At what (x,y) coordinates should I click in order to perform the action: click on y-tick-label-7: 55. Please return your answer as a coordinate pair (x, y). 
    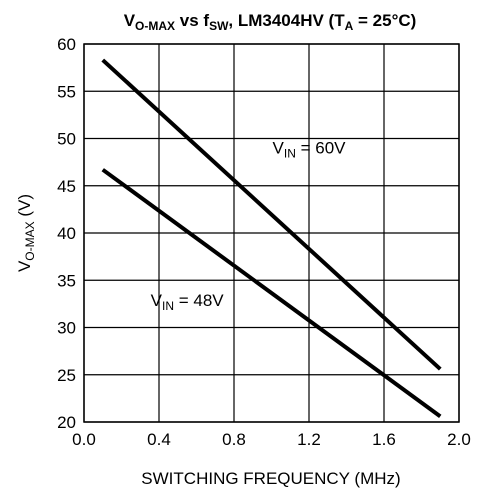
    Looking at the image, I should click on (66, 91).